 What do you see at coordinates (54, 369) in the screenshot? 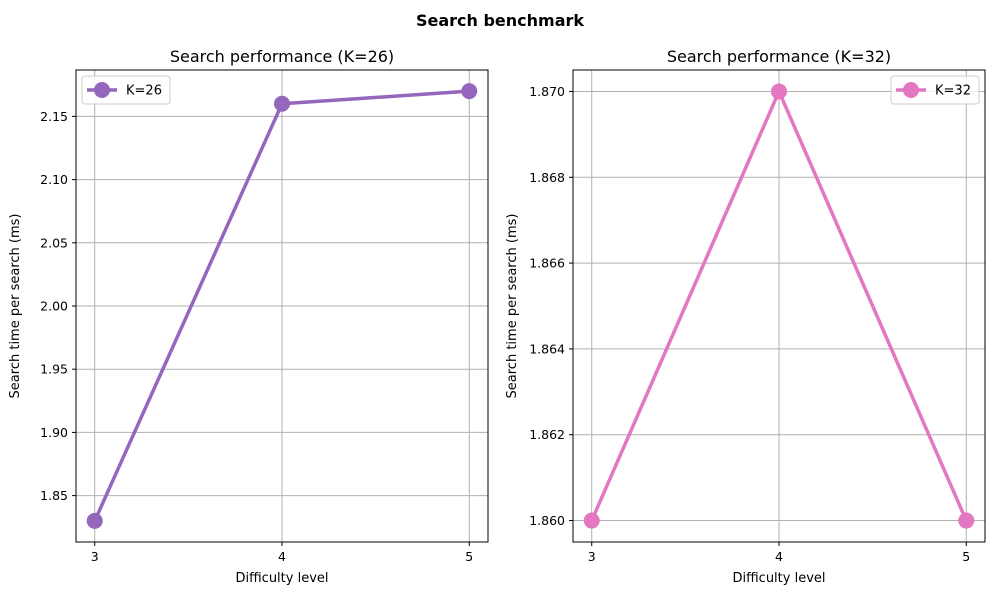
I see `y-tick-label: 1.95` at bounding box center [54, 369].